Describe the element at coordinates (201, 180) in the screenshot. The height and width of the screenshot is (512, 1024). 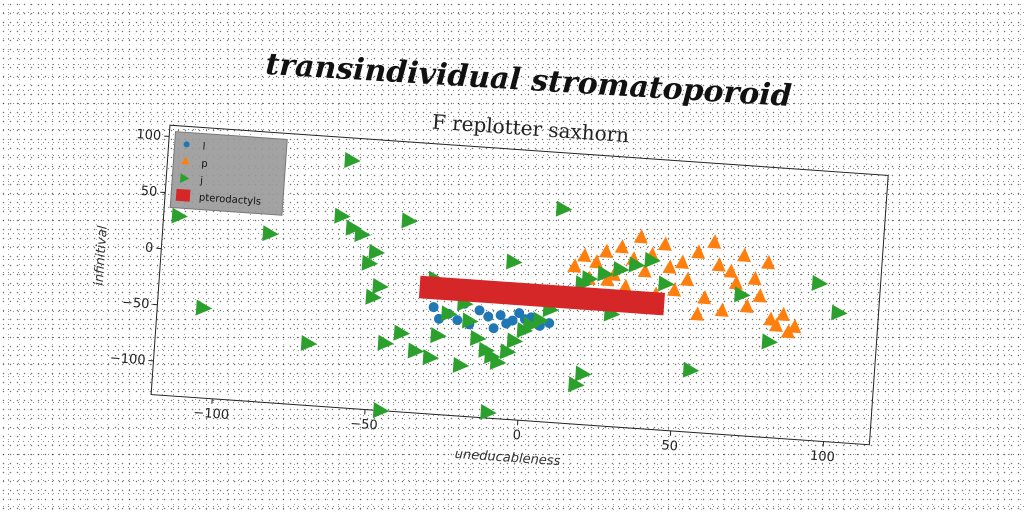
I see `legend-label-j: j` at that location.